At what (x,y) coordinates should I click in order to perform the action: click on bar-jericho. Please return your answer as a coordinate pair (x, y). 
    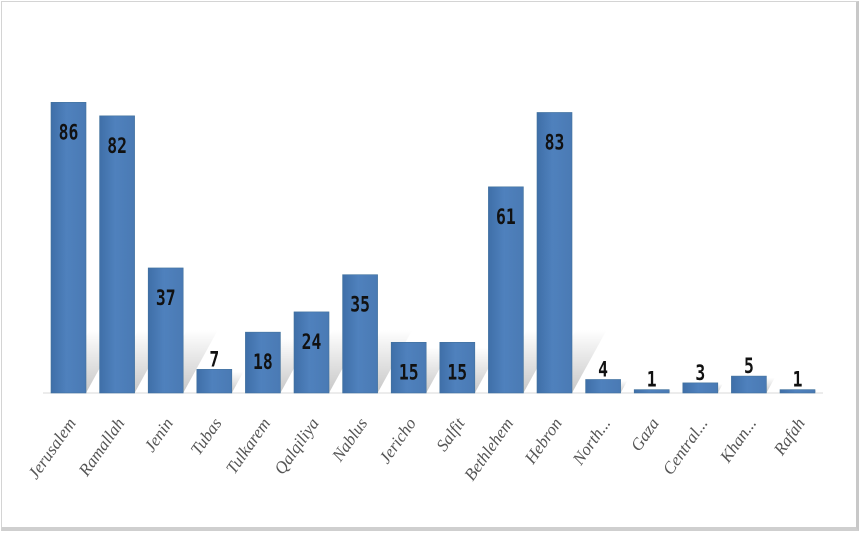
    Looking at the image, I should click on (408, 367).